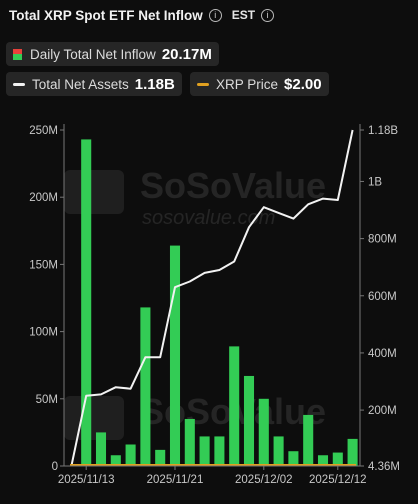 The width and height of the screenshot is (418, 504). What do you see at coordinates (47, 298) in the screenshot?
I see `left-axis: 0 50M 100M 150M 200M 250M` at bounding box center [47, 298].